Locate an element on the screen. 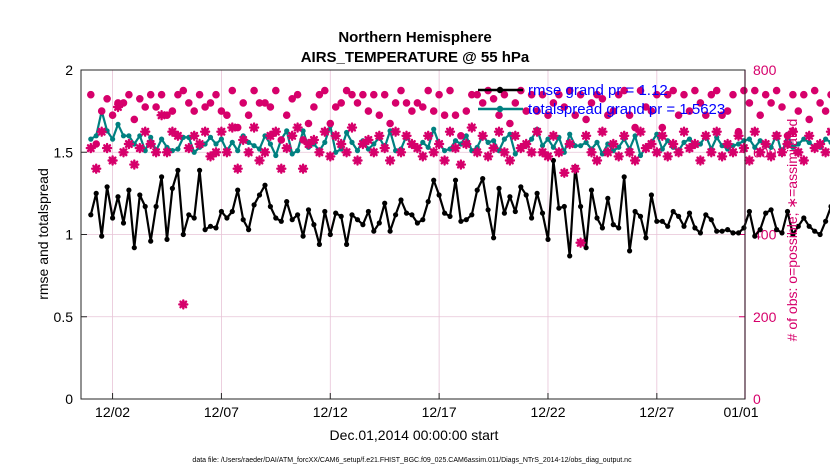  y-axis-label: rmse and totalspread is located at coordinates (43, 234).